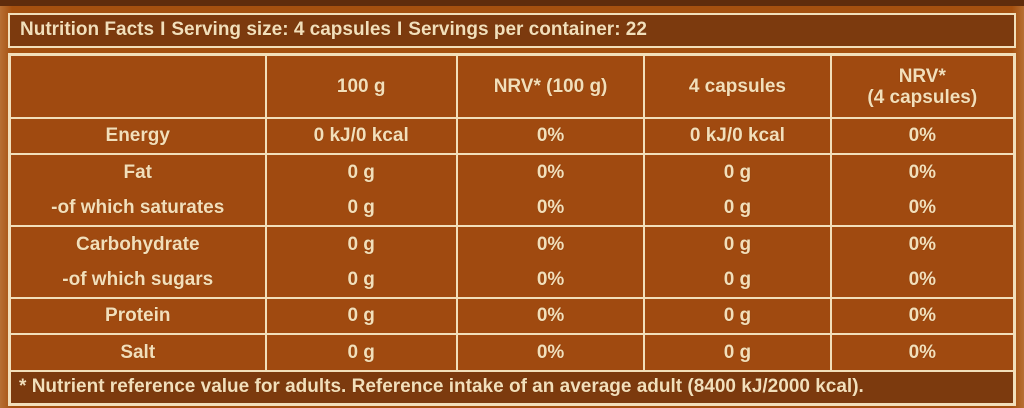 This screenshot has height=408, width=1024. Describe the element at coordinates (139, 135) in the screenshot. I see `row-label: Energy` at that location.